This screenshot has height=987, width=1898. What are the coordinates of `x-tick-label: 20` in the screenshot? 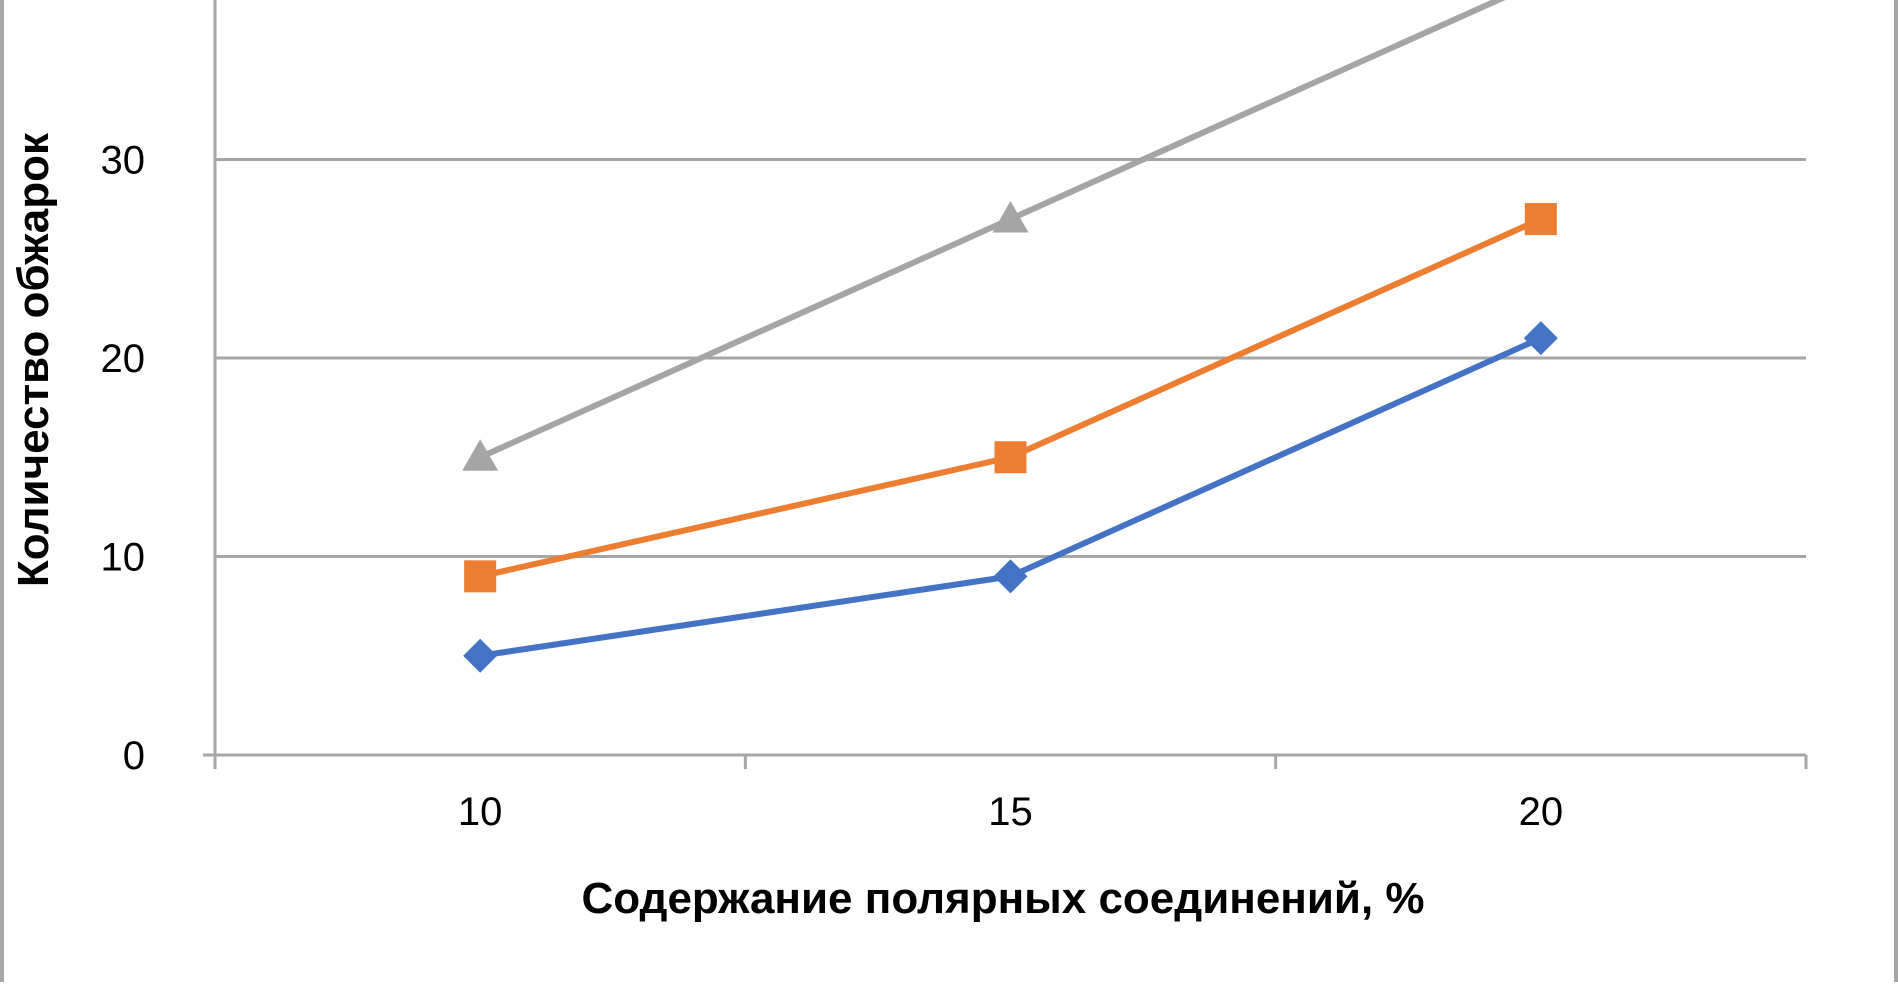 It's located at (1541, 812).